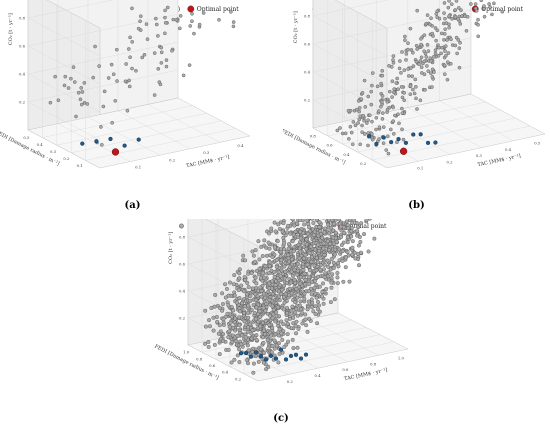  What do you see at coordinates (212, 365) in the screenshot?
I see `y-tick-label: 0.6` at bounding box center [212, 365].